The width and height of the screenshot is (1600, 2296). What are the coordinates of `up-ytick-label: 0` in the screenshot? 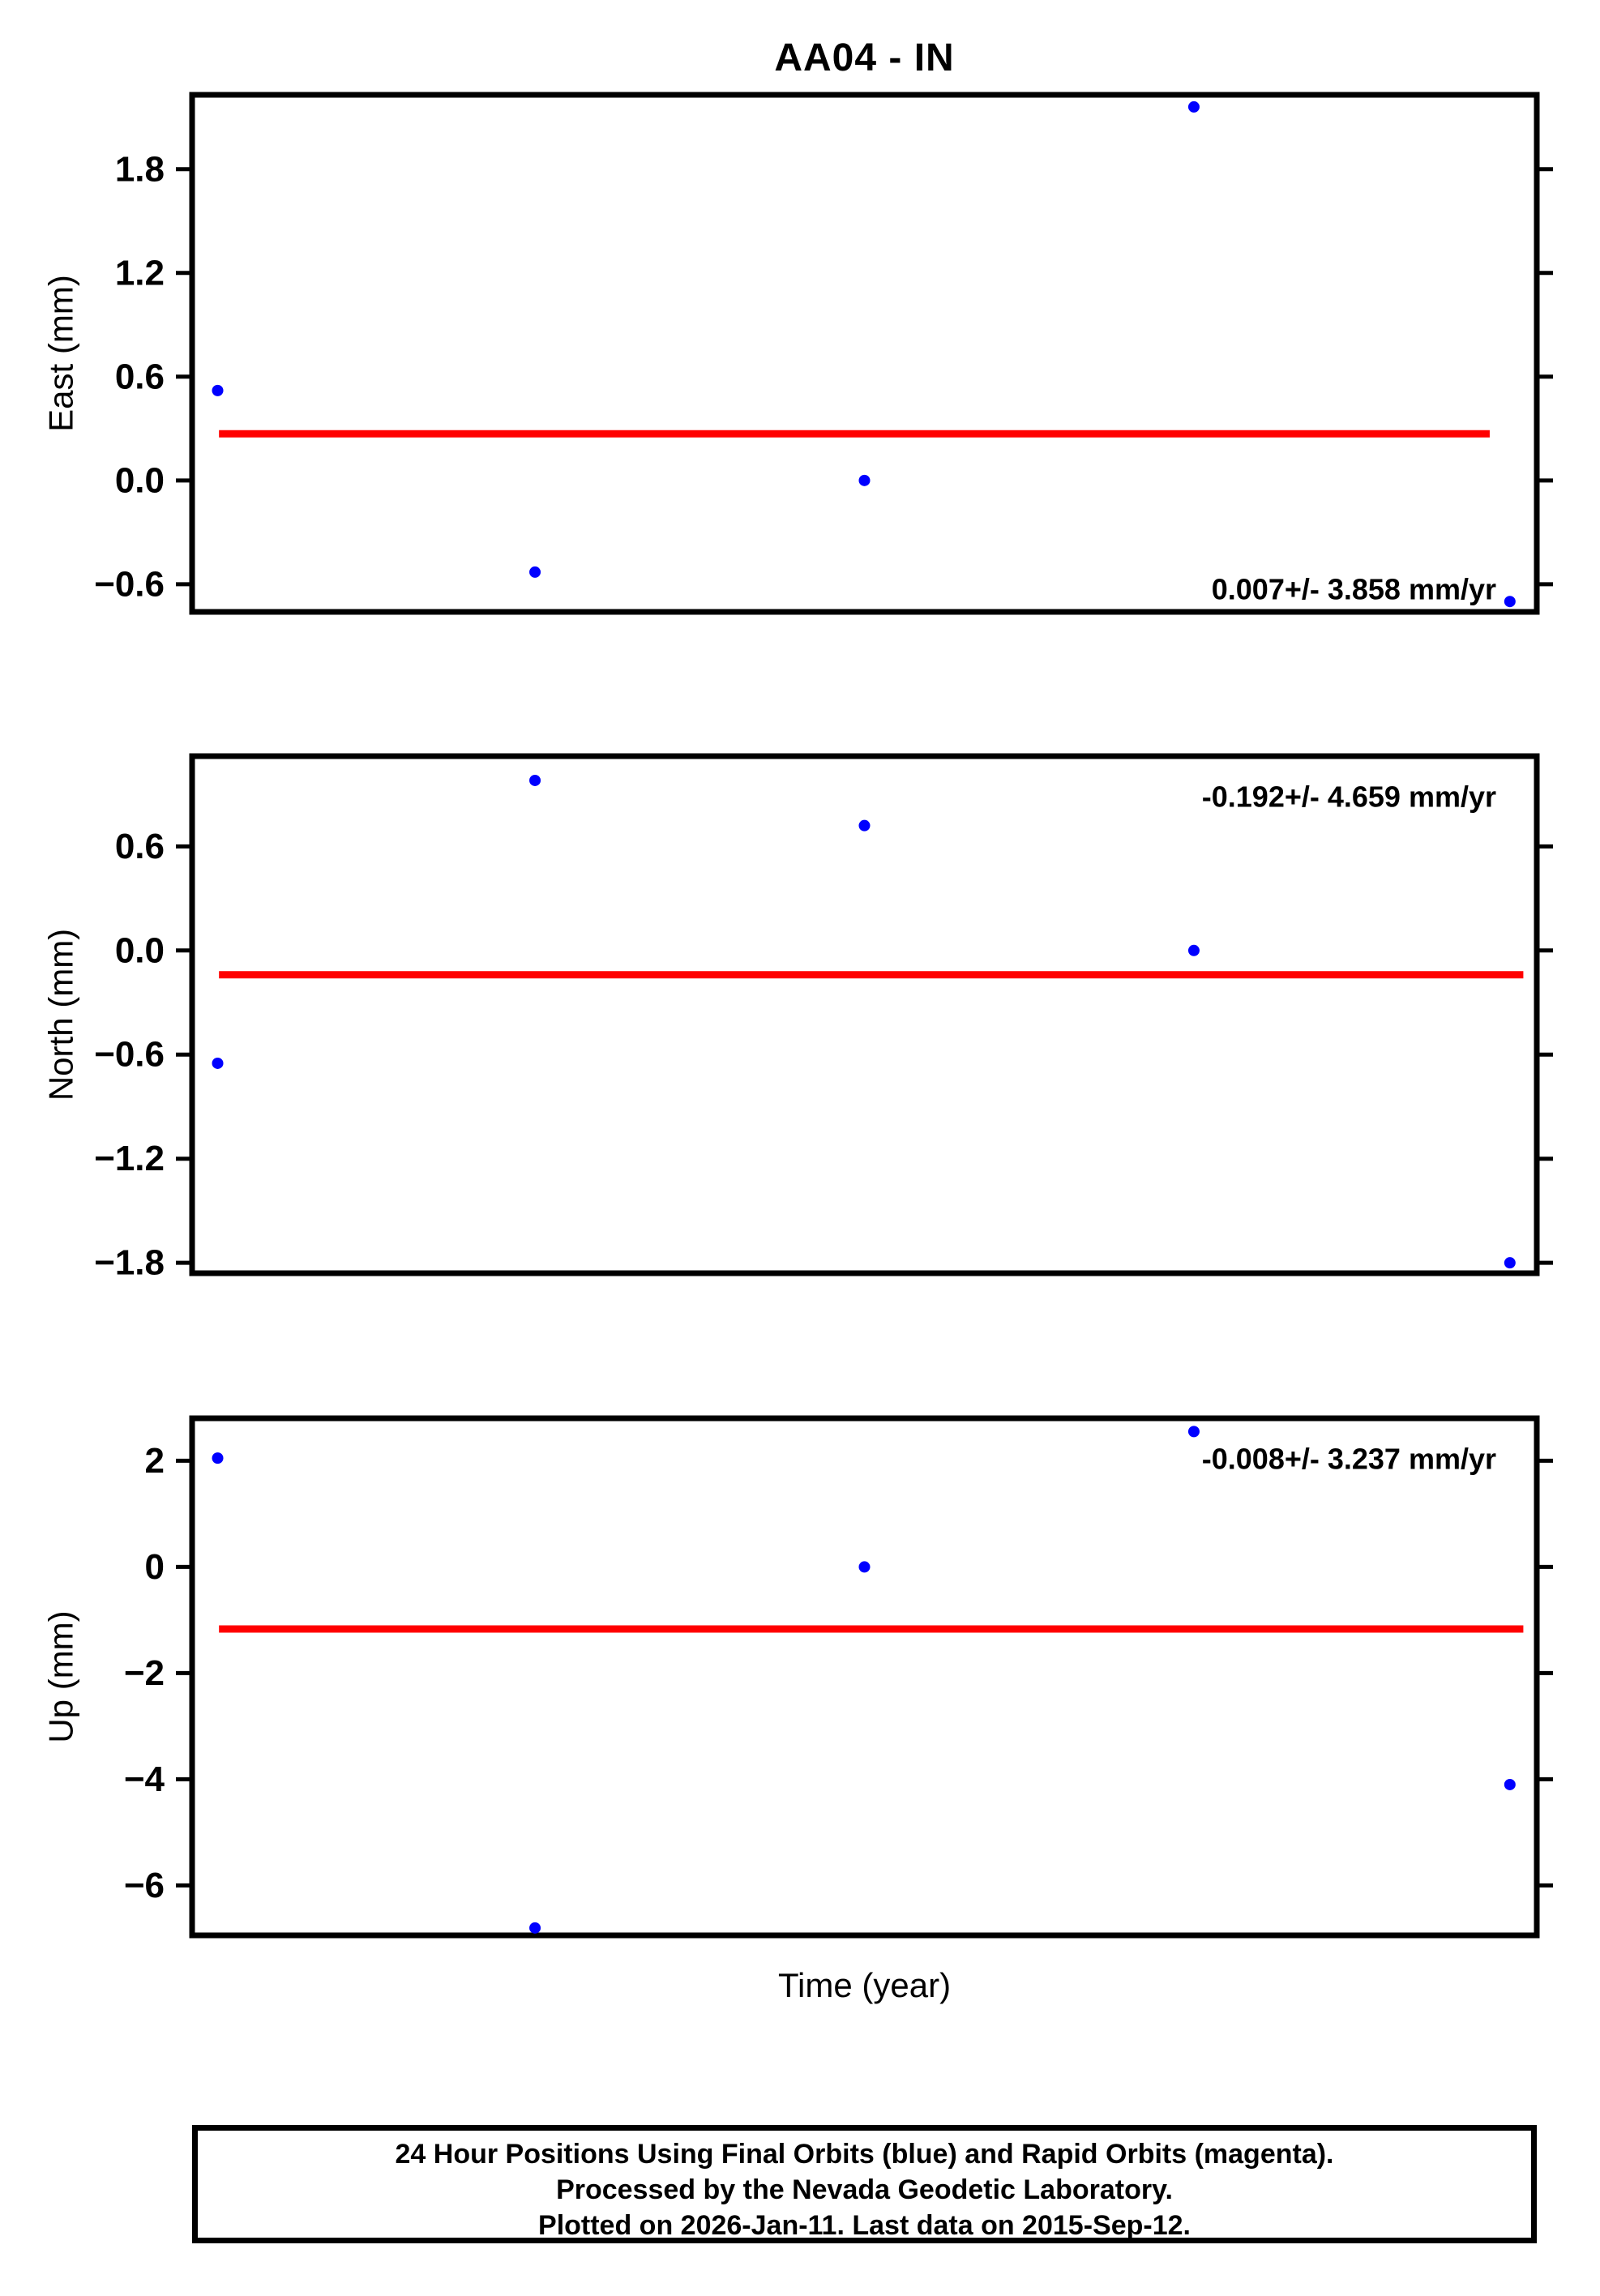 It's located at (155, 1567).